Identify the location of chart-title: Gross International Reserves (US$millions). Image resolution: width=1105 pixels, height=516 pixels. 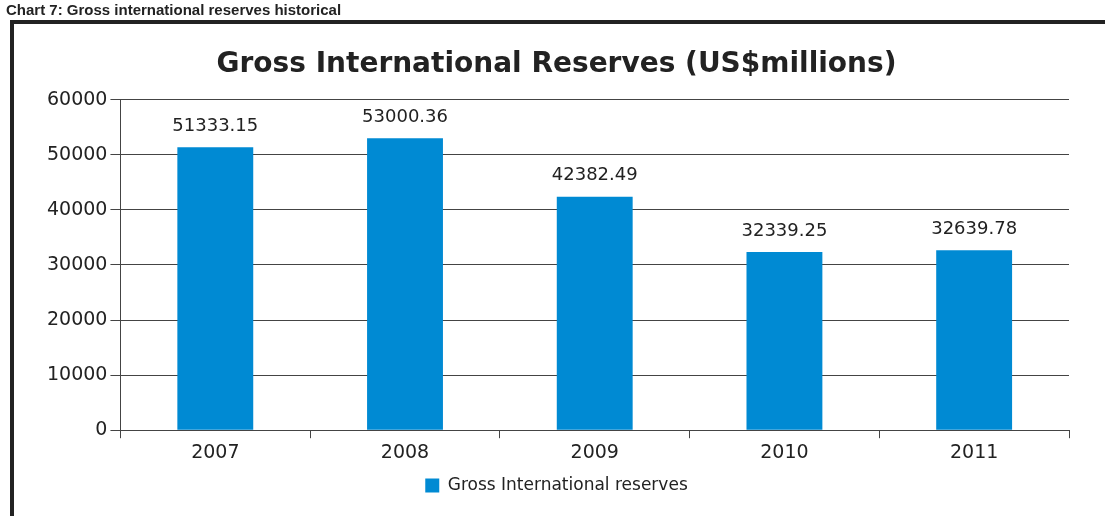
(556, 63).